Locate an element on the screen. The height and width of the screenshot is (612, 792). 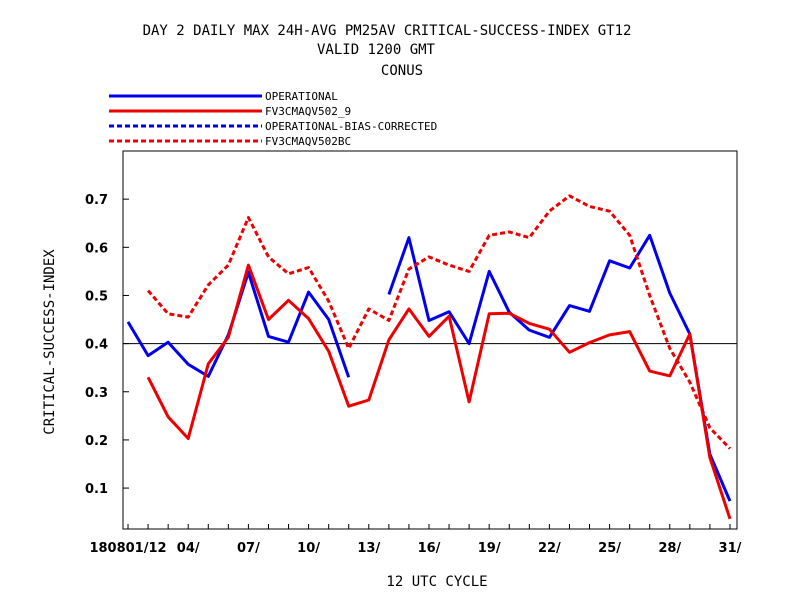
x-tick-label: 19/ is located at coordinates (489, 548).